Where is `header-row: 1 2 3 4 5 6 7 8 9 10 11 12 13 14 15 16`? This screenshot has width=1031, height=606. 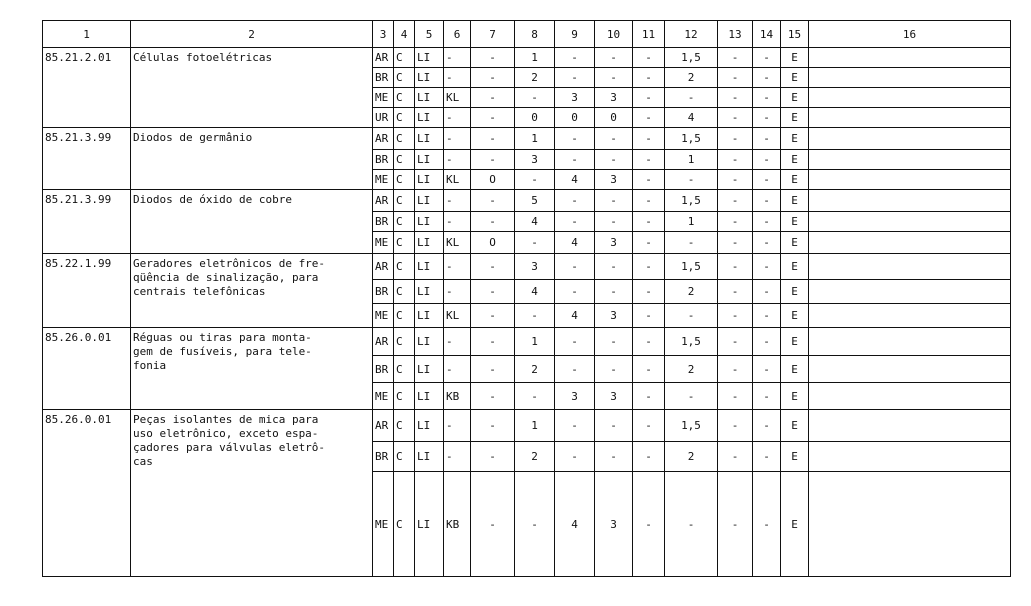 header-row: 1 2 3 4 5 6 7 8 9 10 11 12 13 14 15 16 is located at coordinates (526, 34).